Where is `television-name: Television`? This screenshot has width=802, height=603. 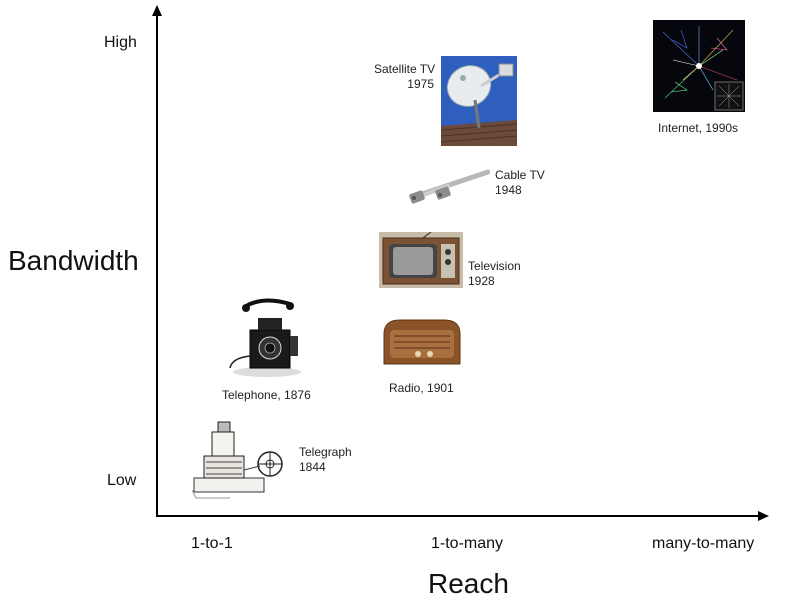
television-name: Television is located at coordinates (494, 266).